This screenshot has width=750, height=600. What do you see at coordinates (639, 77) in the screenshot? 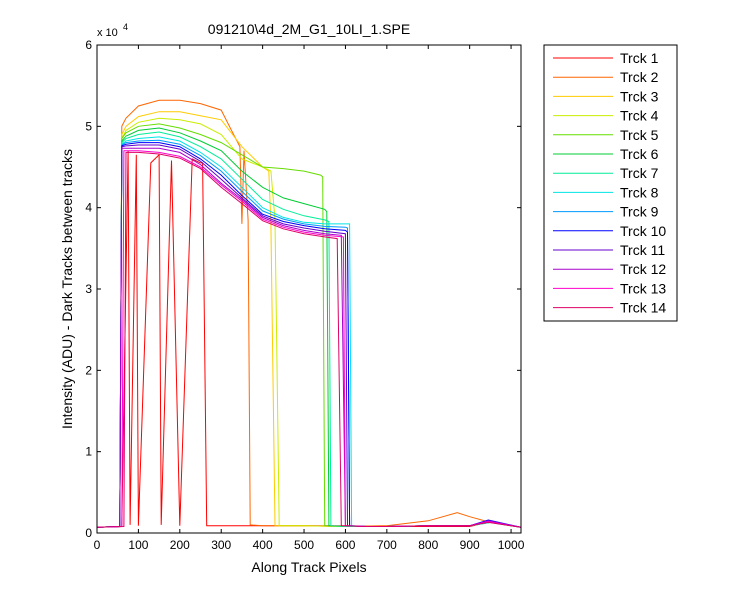
I see `legend-label-trck-2: Trck 2` at bounding box center [639, 77].